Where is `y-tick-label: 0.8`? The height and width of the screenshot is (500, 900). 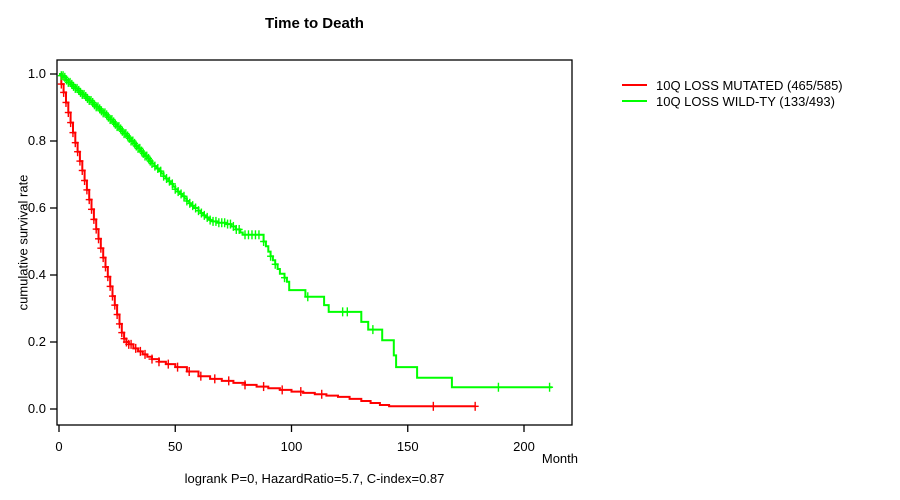 y-tick-label: 0.8 is located at coordinates (36, 140).